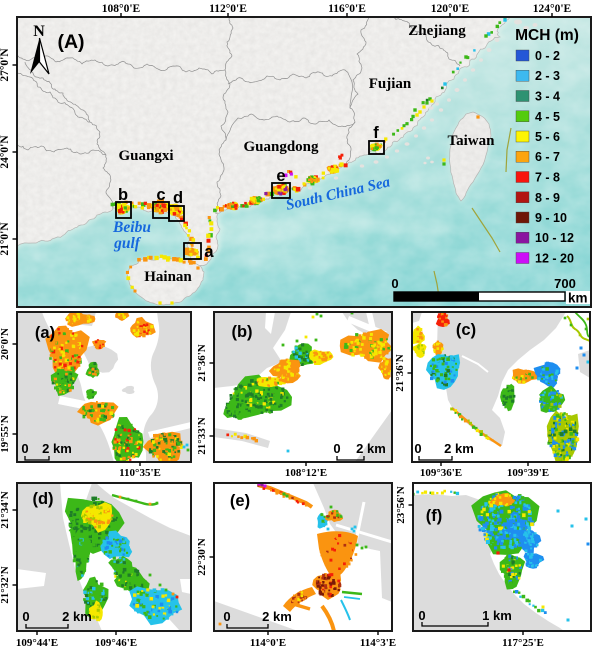 The image size is (600, 650). What do you see at coordinates (39, 31) in the screenshot?
I see `svg-text: N` at bounding box center [39, 31].